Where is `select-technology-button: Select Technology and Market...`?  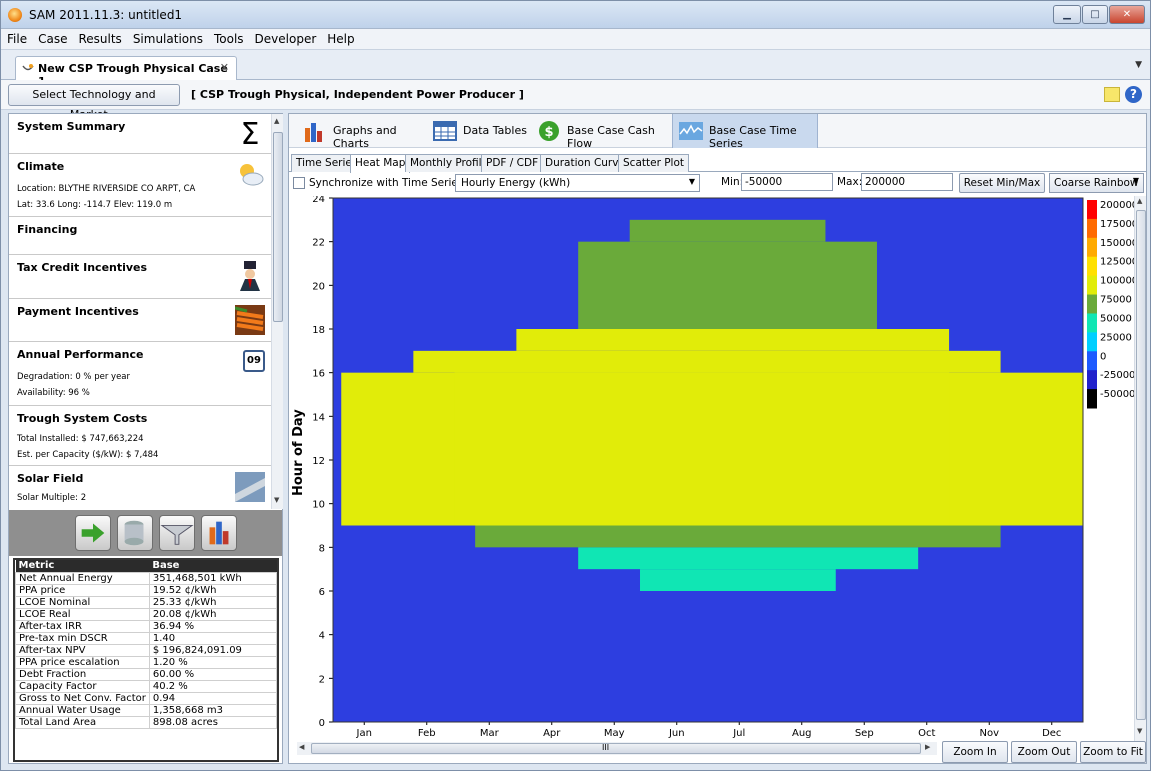 select-technology-button: Select Technology and Market... is located at coordinates (94, 102).